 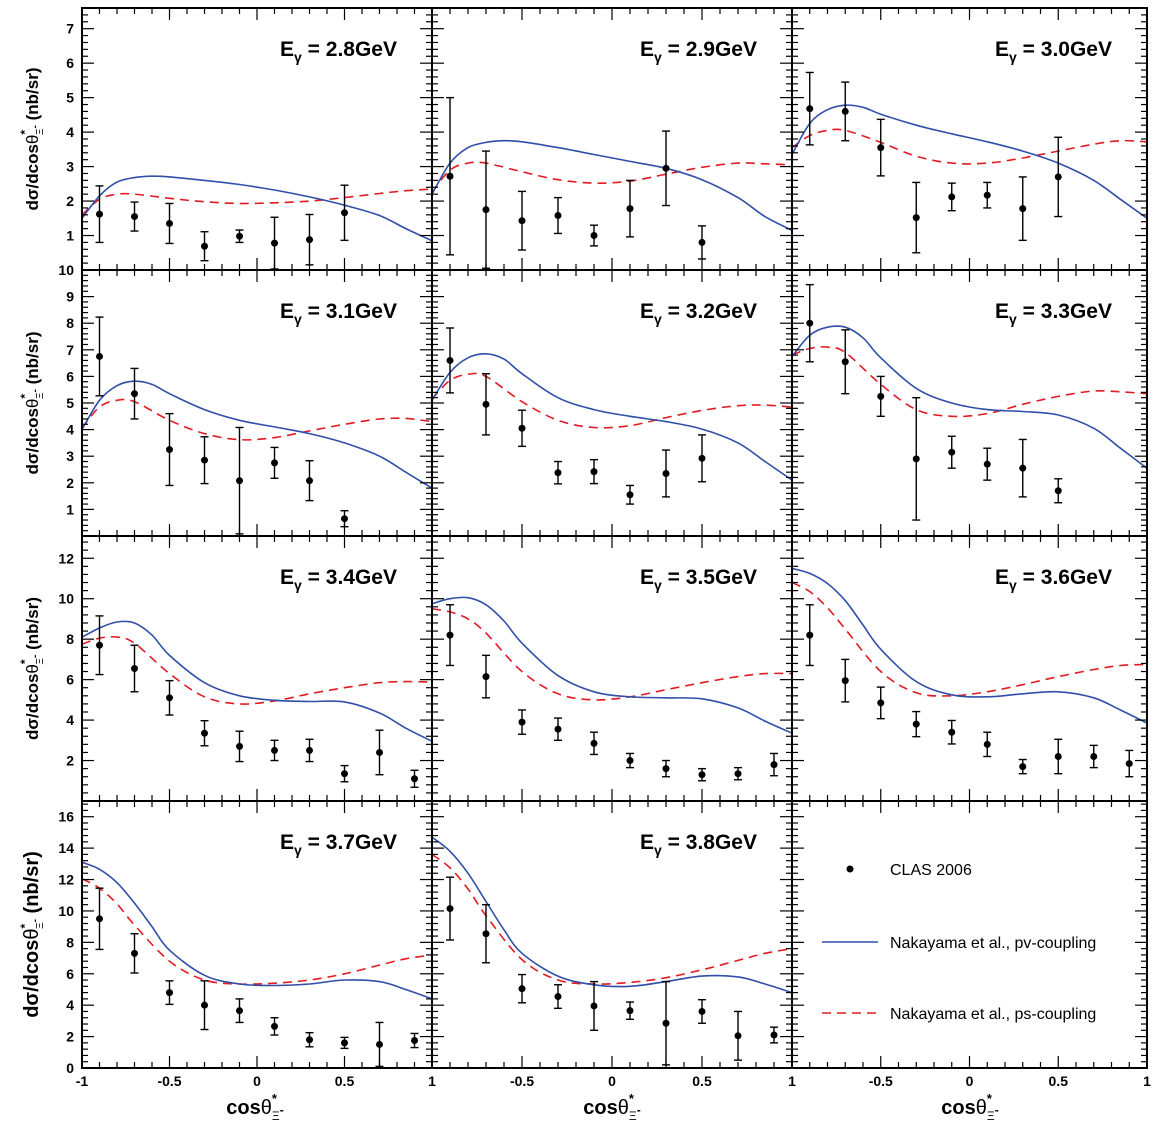 What do you see at coordinates (66, 558) in the screenshot?
I see `y-tick-label: 12` at bounding box center [66, 558].